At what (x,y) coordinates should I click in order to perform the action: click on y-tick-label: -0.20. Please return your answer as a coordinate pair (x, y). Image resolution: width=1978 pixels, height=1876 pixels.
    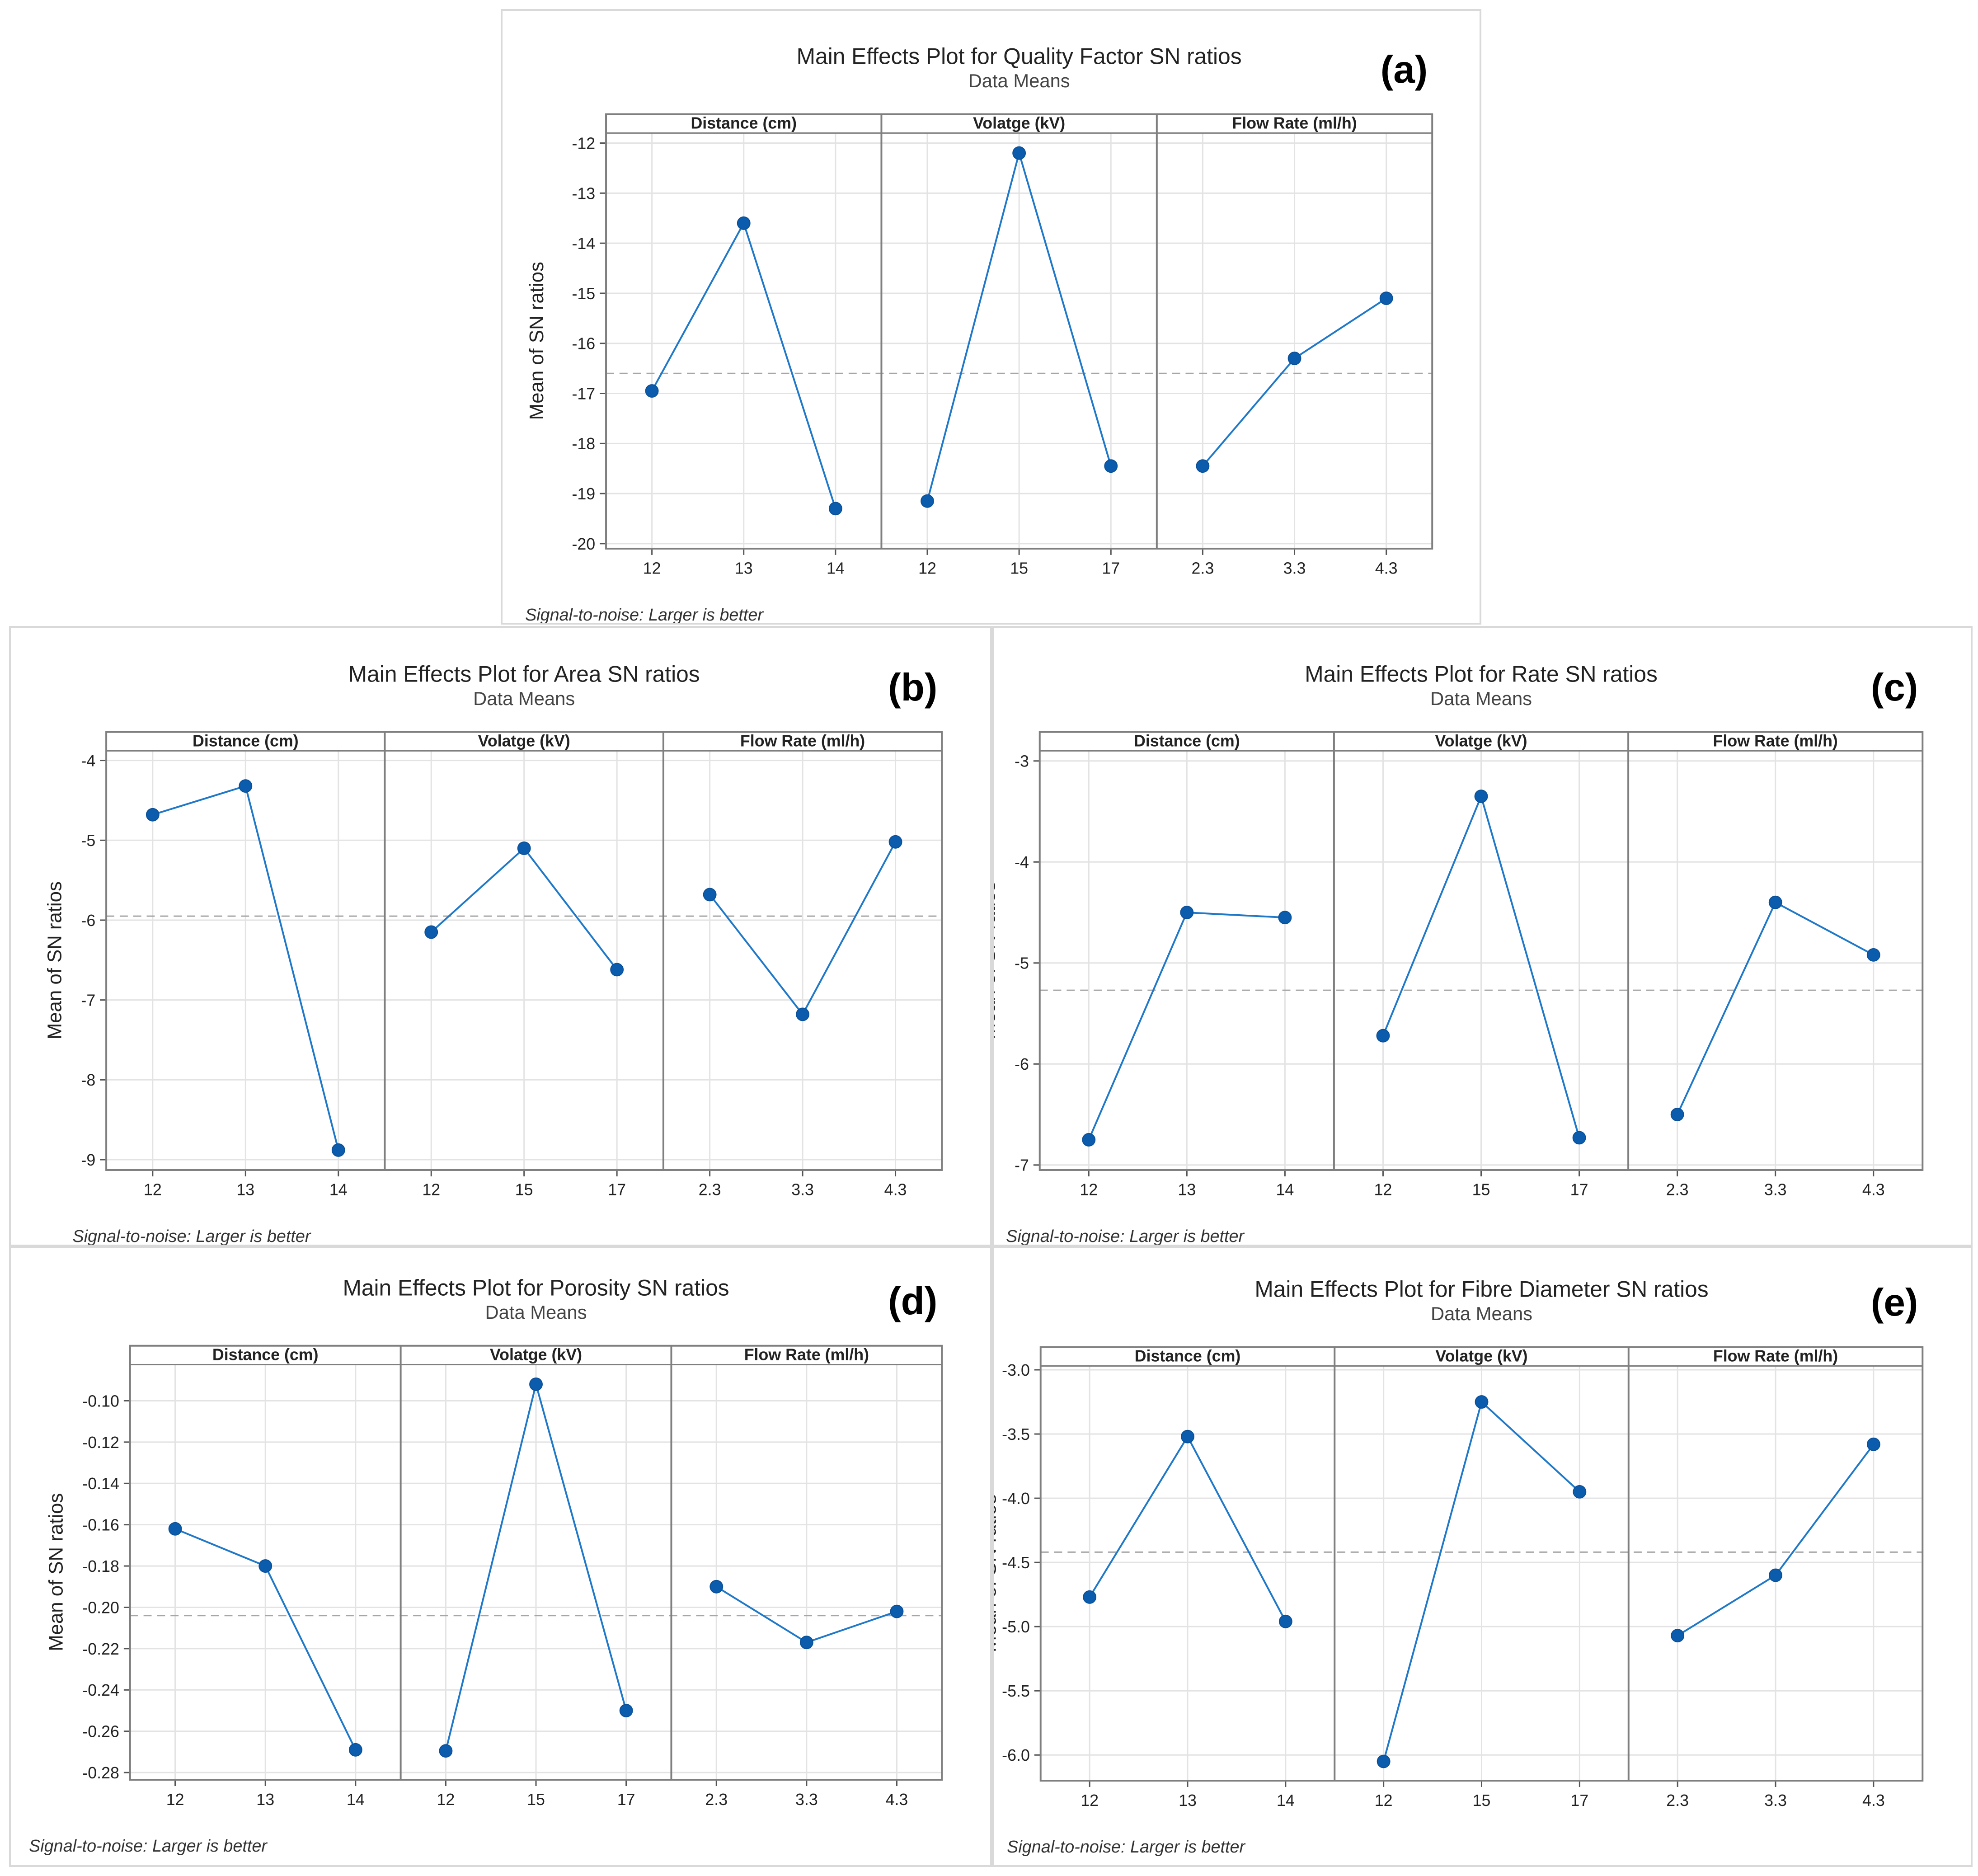
    Looking at the image, I should click on (100, 1608).